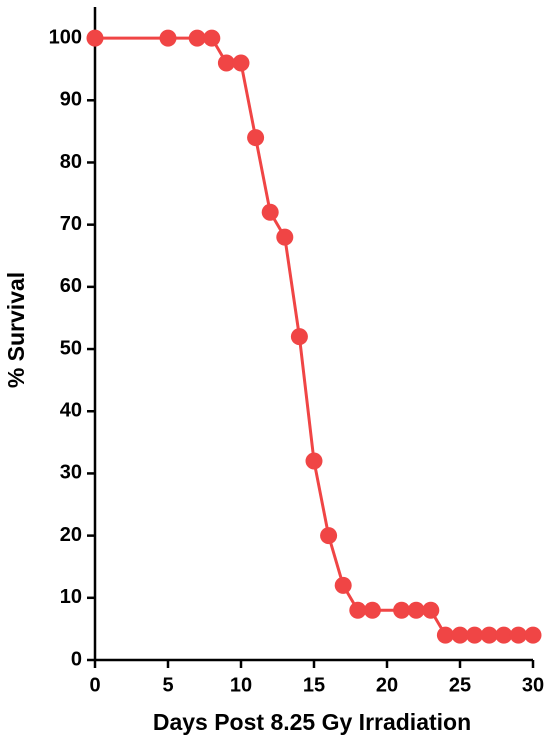 This screenshot has height=747, width=550. I want to click on x-tick-label: 25, so click(460, 685).